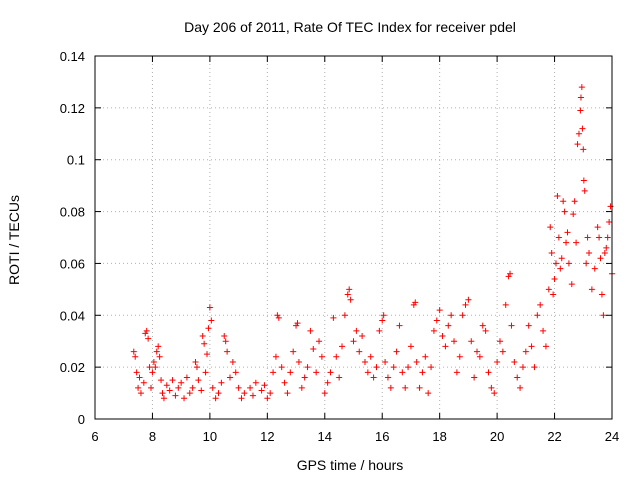 The height and width of the screenshot is (480, 640). I want to click on x-tick-label: 16, so click(382, 436).